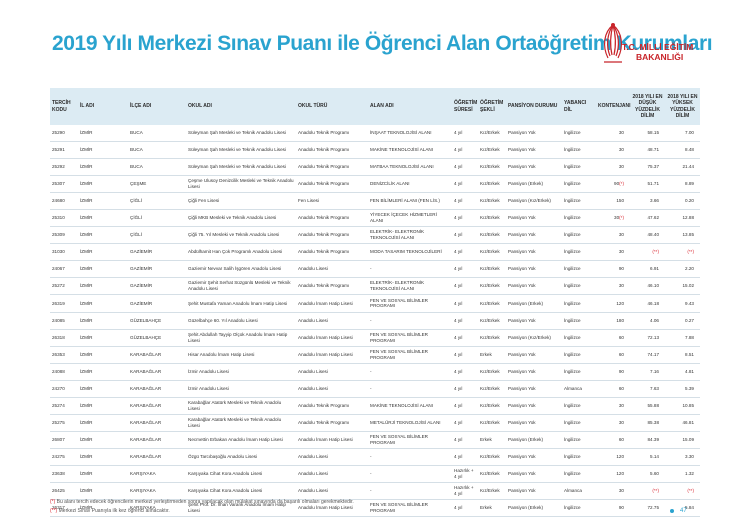 The image size is (750, 530). I want to click on cell-en-yuksek-dilim: 8.51, so click(682, 355).